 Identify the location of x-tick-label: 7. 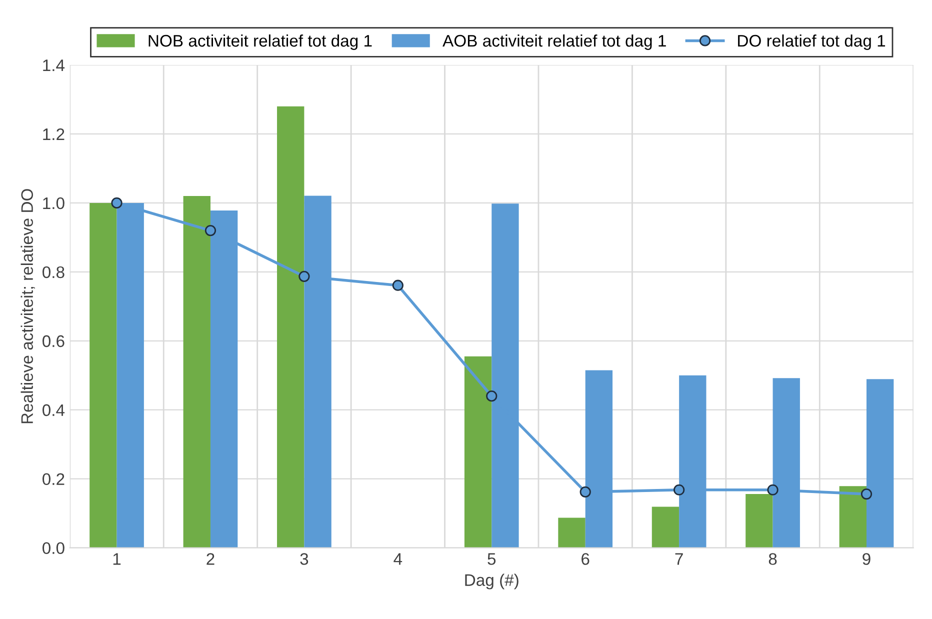
(679, 559).